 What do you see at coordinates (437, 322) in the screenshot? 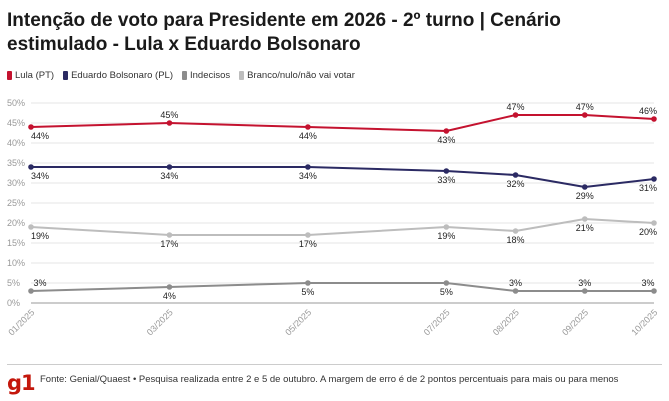
I see `x-tick-label-3: 07/2025` at bounding box center [437, 322].